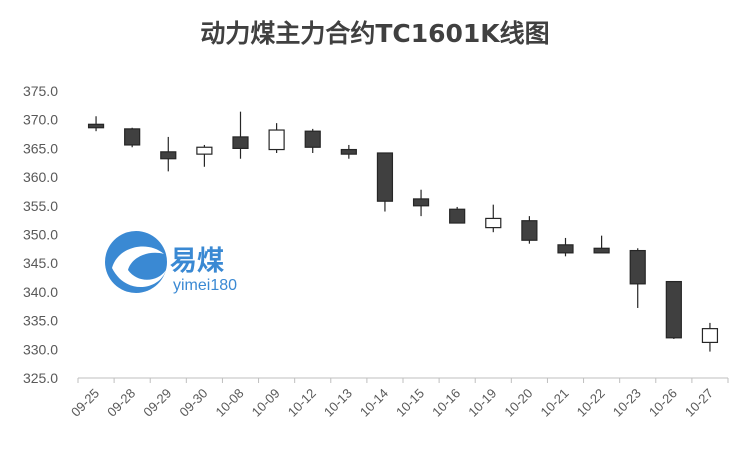 The width and height of the screenshot is (750, 450). What do you see at coordinates (374, 403) in the screenshot?
I see `x-tick-label: 10-14` at bounding box center [374, 403].